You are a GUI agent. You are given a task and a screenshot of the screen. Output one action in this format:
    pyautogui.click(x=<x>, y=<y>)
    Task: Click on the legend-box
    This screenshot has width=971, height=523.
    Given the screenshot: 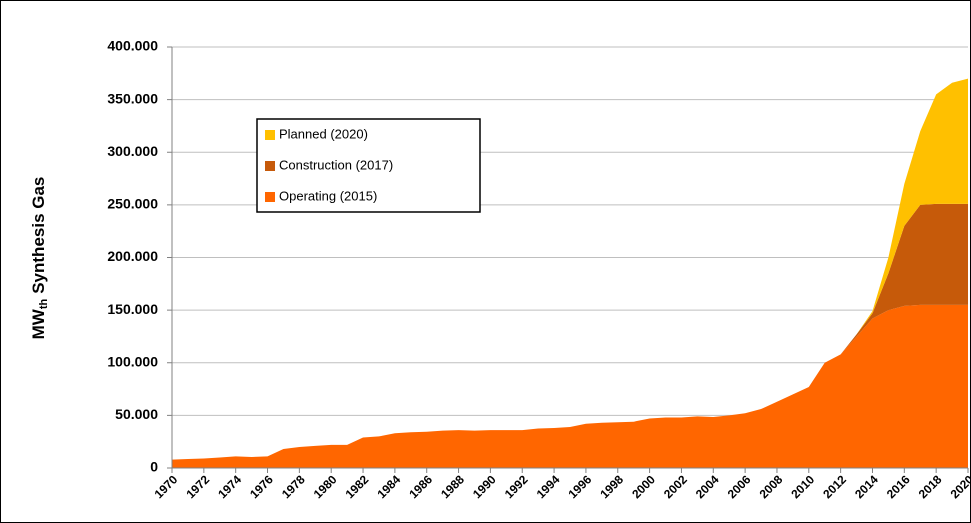 What is the action you would take?
    pyautogui.click(x=368, y=165)
    